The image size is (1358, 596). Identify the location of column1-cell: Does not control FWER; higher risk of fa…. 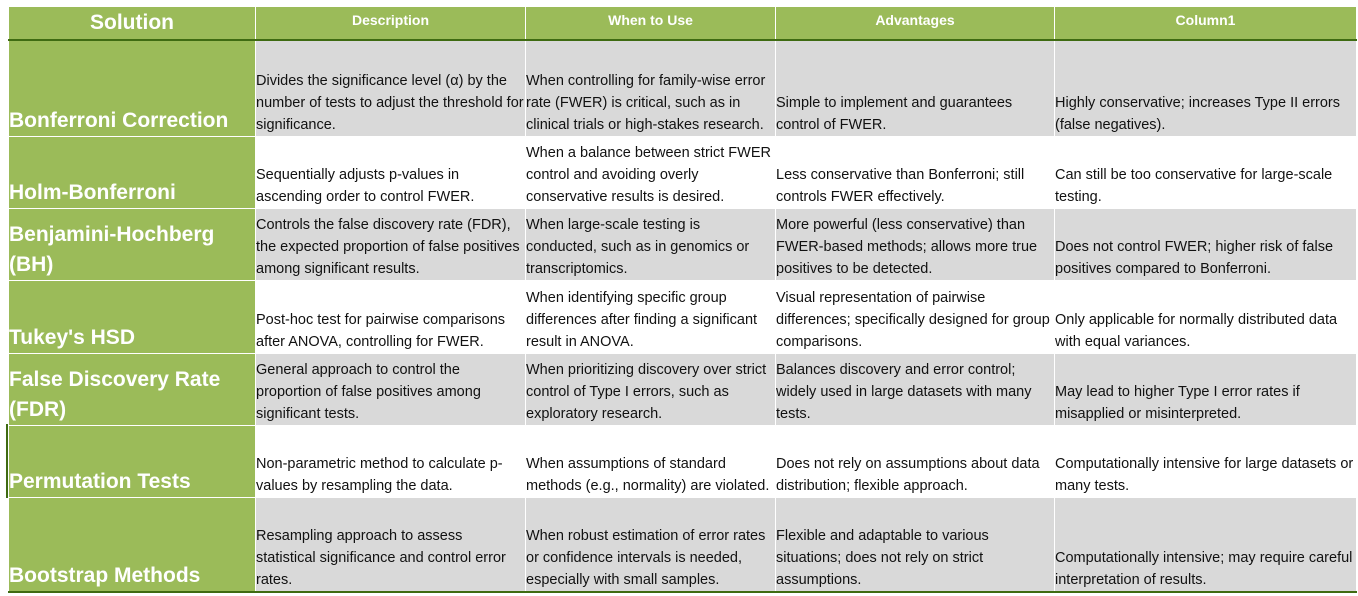
(1205, 244).